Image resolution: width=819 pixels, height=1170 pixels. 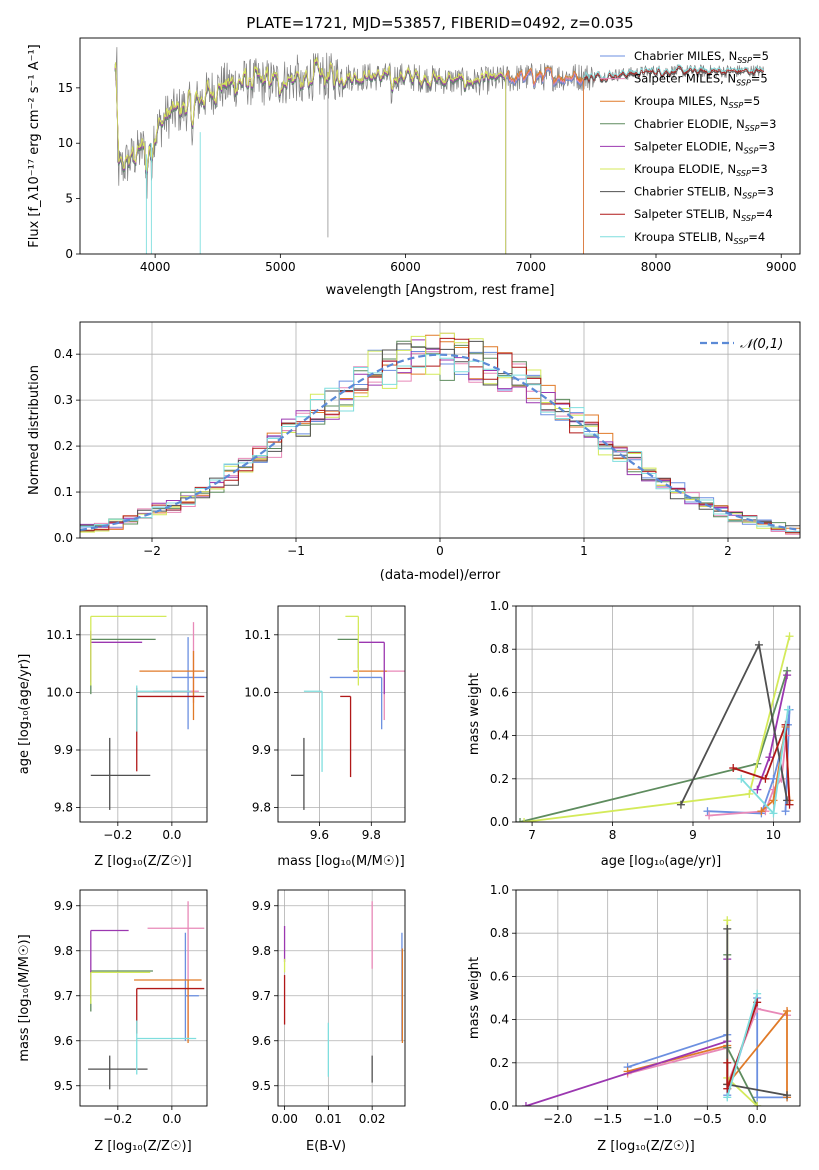 I want to click on point-salpeter-miles, so click(x=394, y=695).